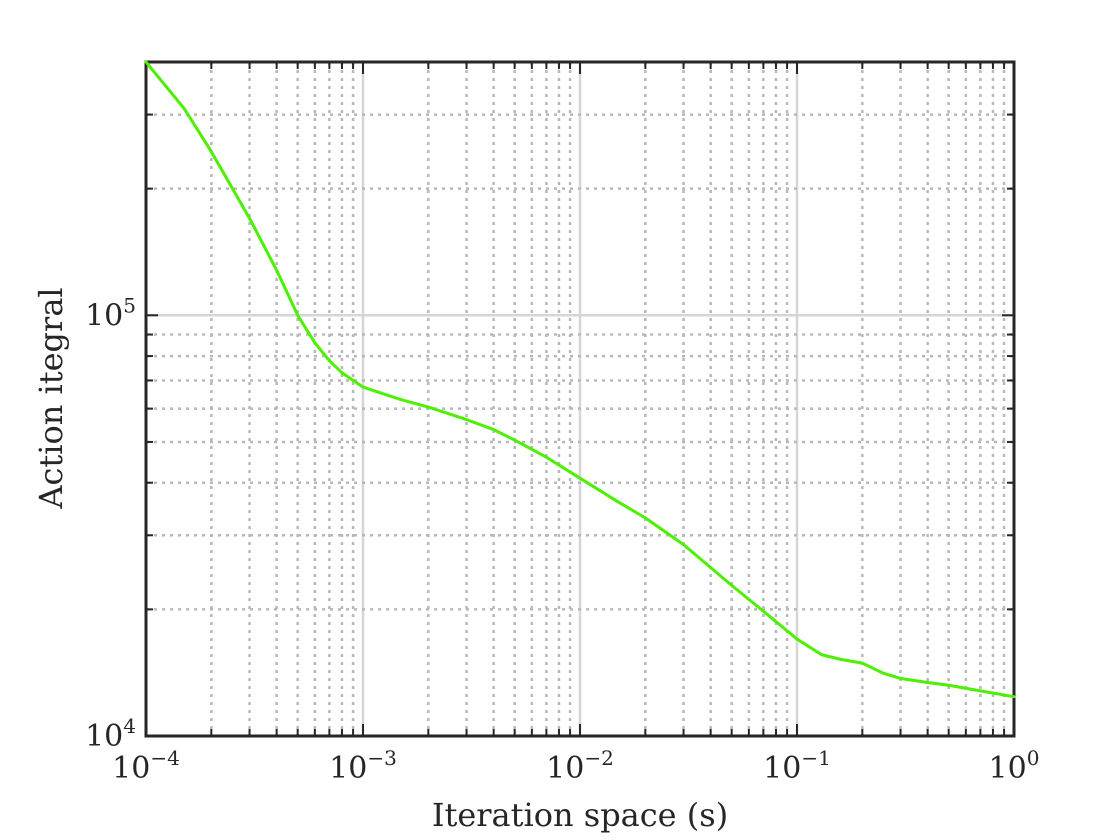 The width and height of the screenshot is (1120, 840). What do you see at coordinates (146, 766) in the screenshot?
I see `x-tick-label: 10⁻⁴` at bounding box center [146, 766].